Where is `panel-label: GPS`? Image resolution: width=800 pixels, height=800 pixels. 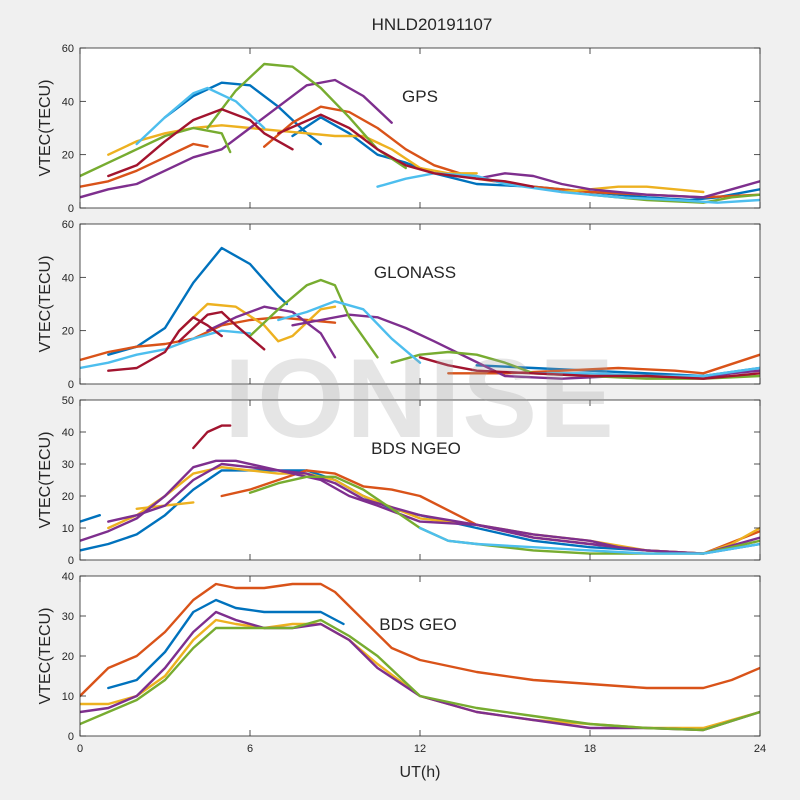
panel-label: GPS is located at coordinates (420, 96).